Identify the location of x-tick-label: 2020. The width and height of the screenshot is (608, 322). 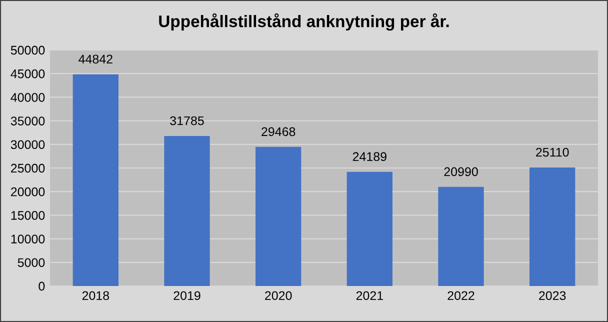
(278, 295).